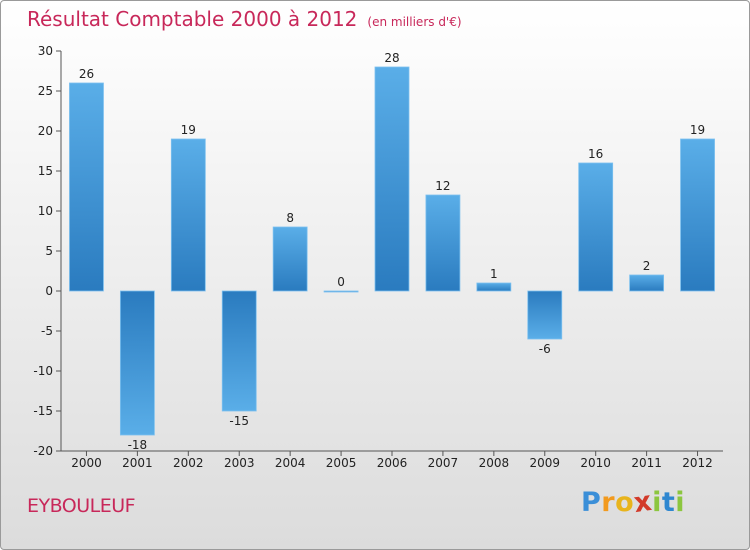  I want to click on y-tick-label: 15, so click(45, 171).